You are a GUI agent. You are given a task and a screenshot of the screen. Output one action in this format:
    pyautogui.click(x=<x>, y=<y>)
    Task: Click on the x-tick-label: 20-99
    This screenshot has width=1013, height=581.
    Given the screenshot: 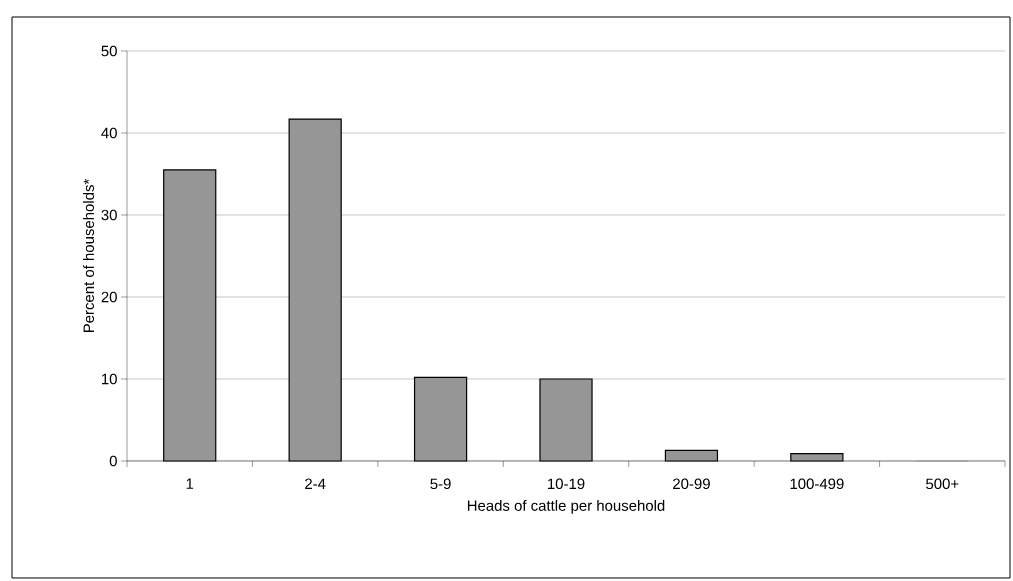 What is the action you would take?
    pyautogui.click(x=691, y=484)
    